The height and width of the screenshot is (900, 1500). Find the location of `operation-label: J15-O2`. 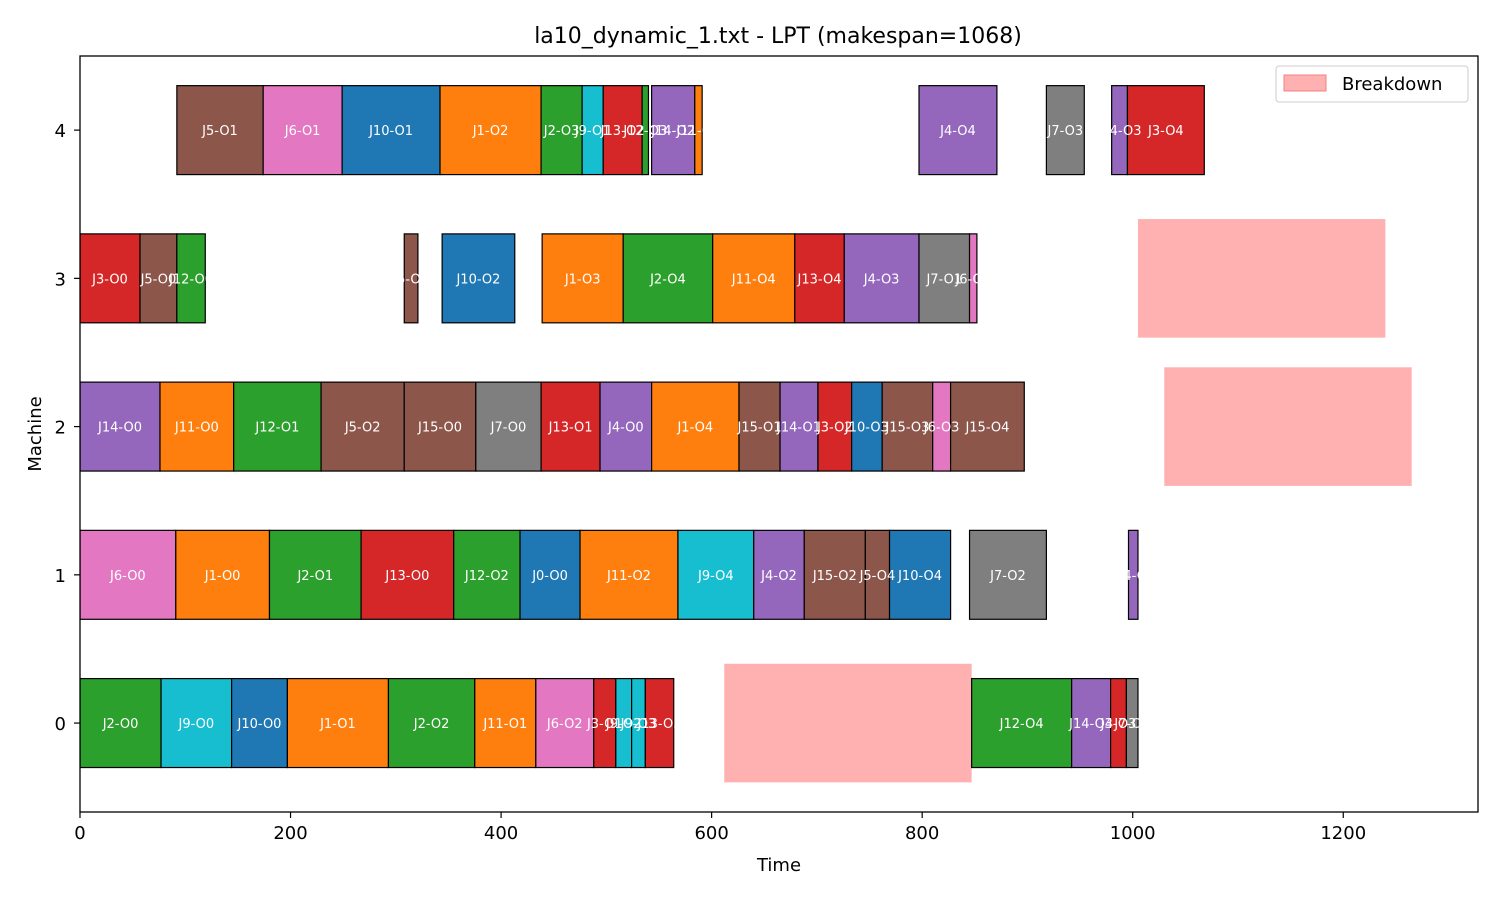

operation-label: J15-O2 is located at coordinates (834, 576).